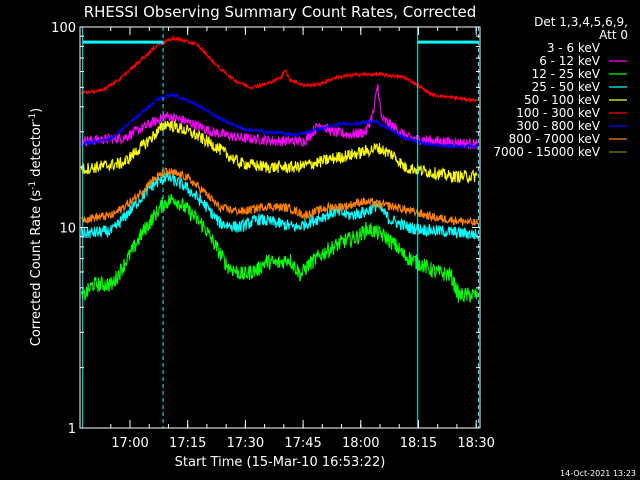  Describe the element at coordinates (613, 35) in the screenshot. I see `legend-header-line-2: Att 0` at that location.